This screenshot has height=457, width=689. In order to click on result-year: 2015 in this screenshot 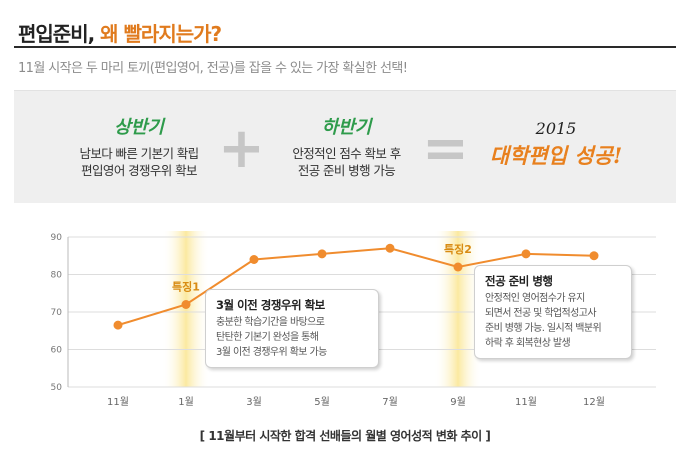, I will do `click(556, 128)`.